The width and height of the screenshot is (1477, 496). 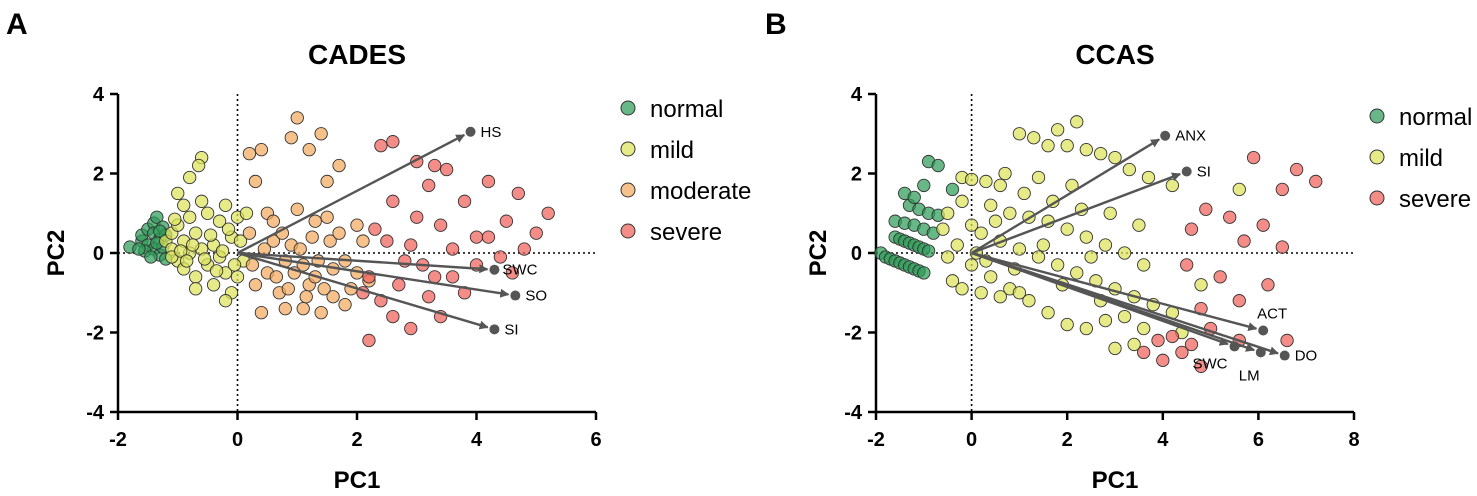 What do you see at coordinates (685, 171) in the screenshot?
I see `legend-cades: normal mild moderate severe` at bounding box center [685, 171].